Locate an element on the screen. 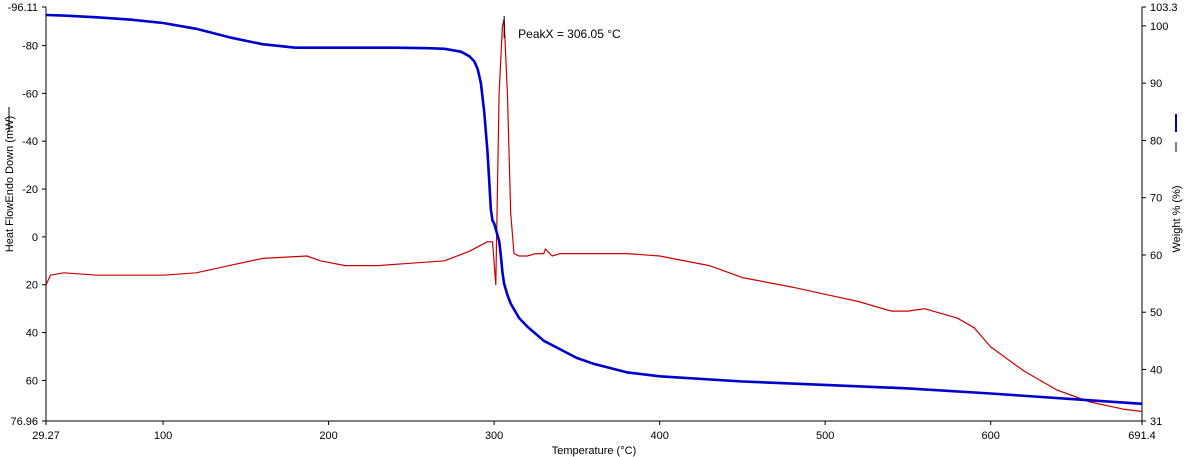 This screenshot has height=457, width=1193. right-axis-title: Weight % (%) is located at coordinates (1177, 218).